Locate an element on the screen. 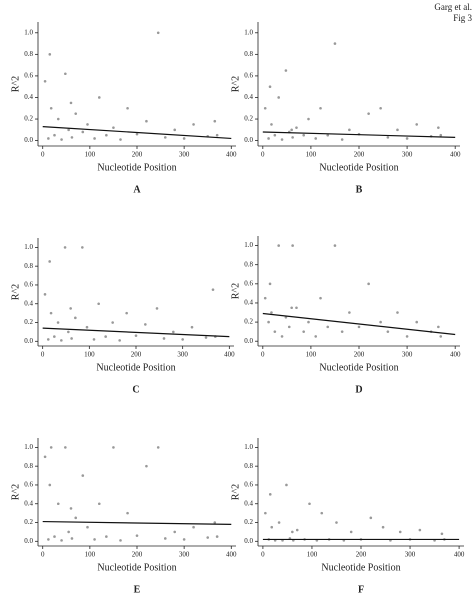  panel-letter: A is located at coordinates (137, 189).